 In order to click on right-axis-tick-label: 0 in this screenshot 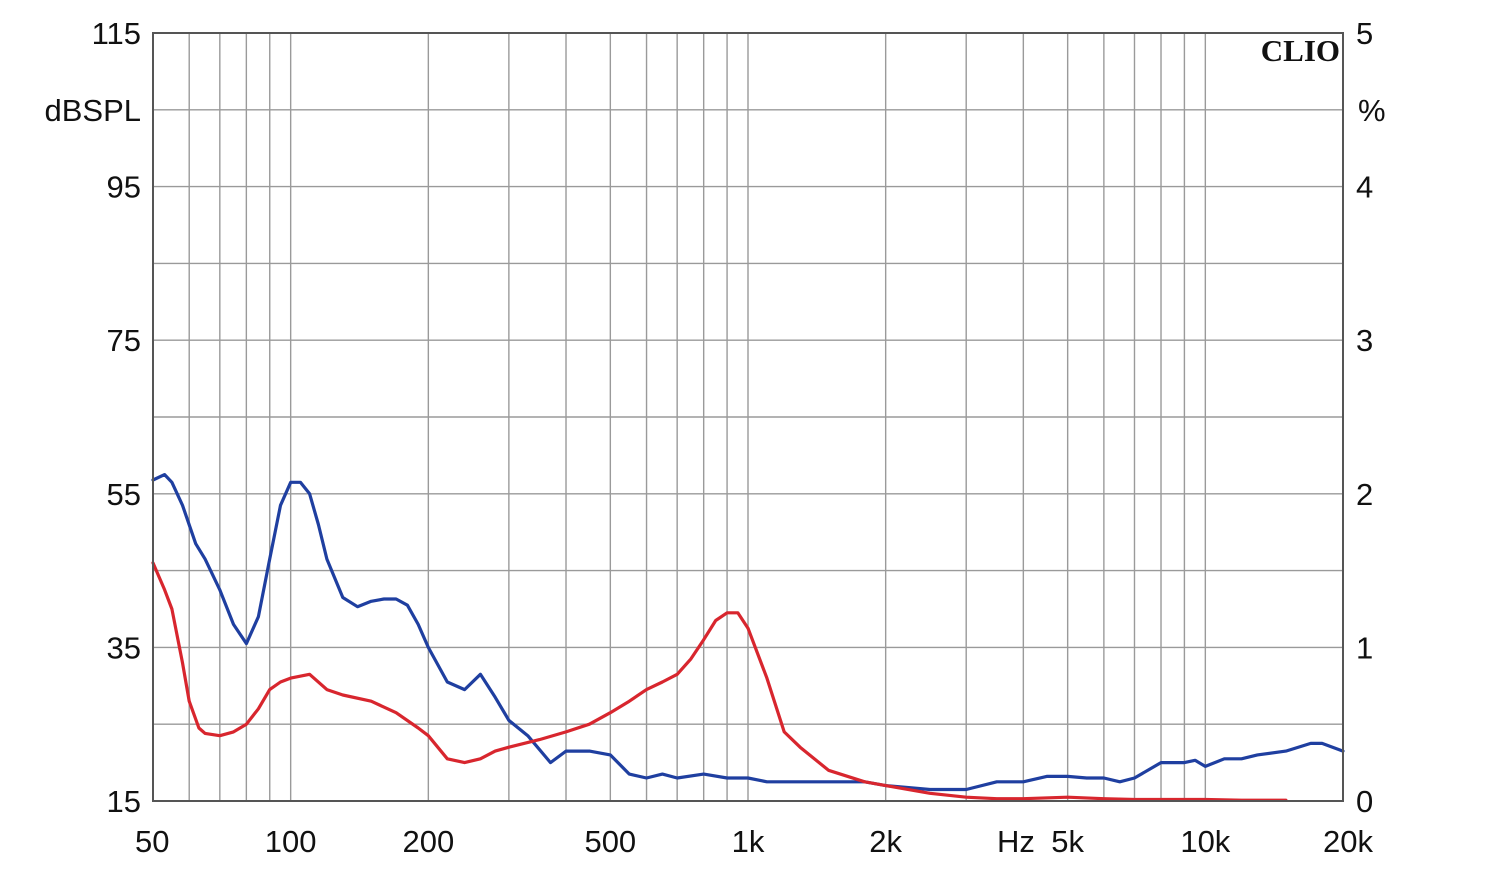, I will do `click(1364, 801)`.